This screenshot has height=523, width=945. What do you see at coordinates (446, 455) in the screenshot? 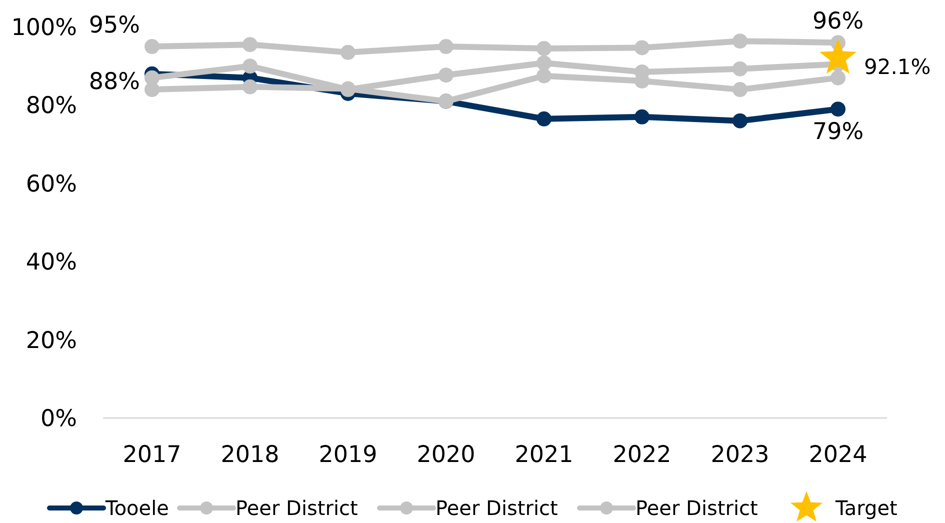
I see `x-tick-label: 2020` at bounding box center [446, 455].